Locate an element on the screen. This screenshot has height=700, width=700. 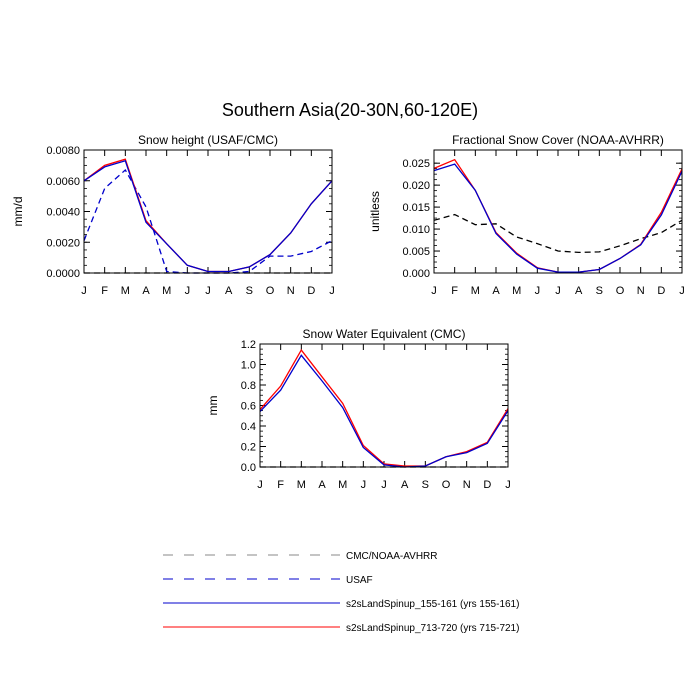
y-tick-label: 0.020 is located at coordinates (416, 186).